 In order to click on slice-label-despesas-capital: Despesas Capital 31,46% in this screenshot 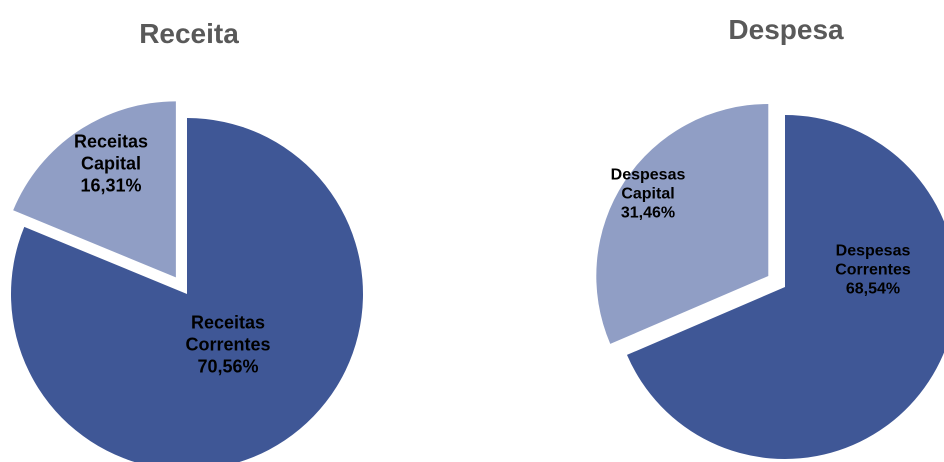, I will do `click(648, 194)`.